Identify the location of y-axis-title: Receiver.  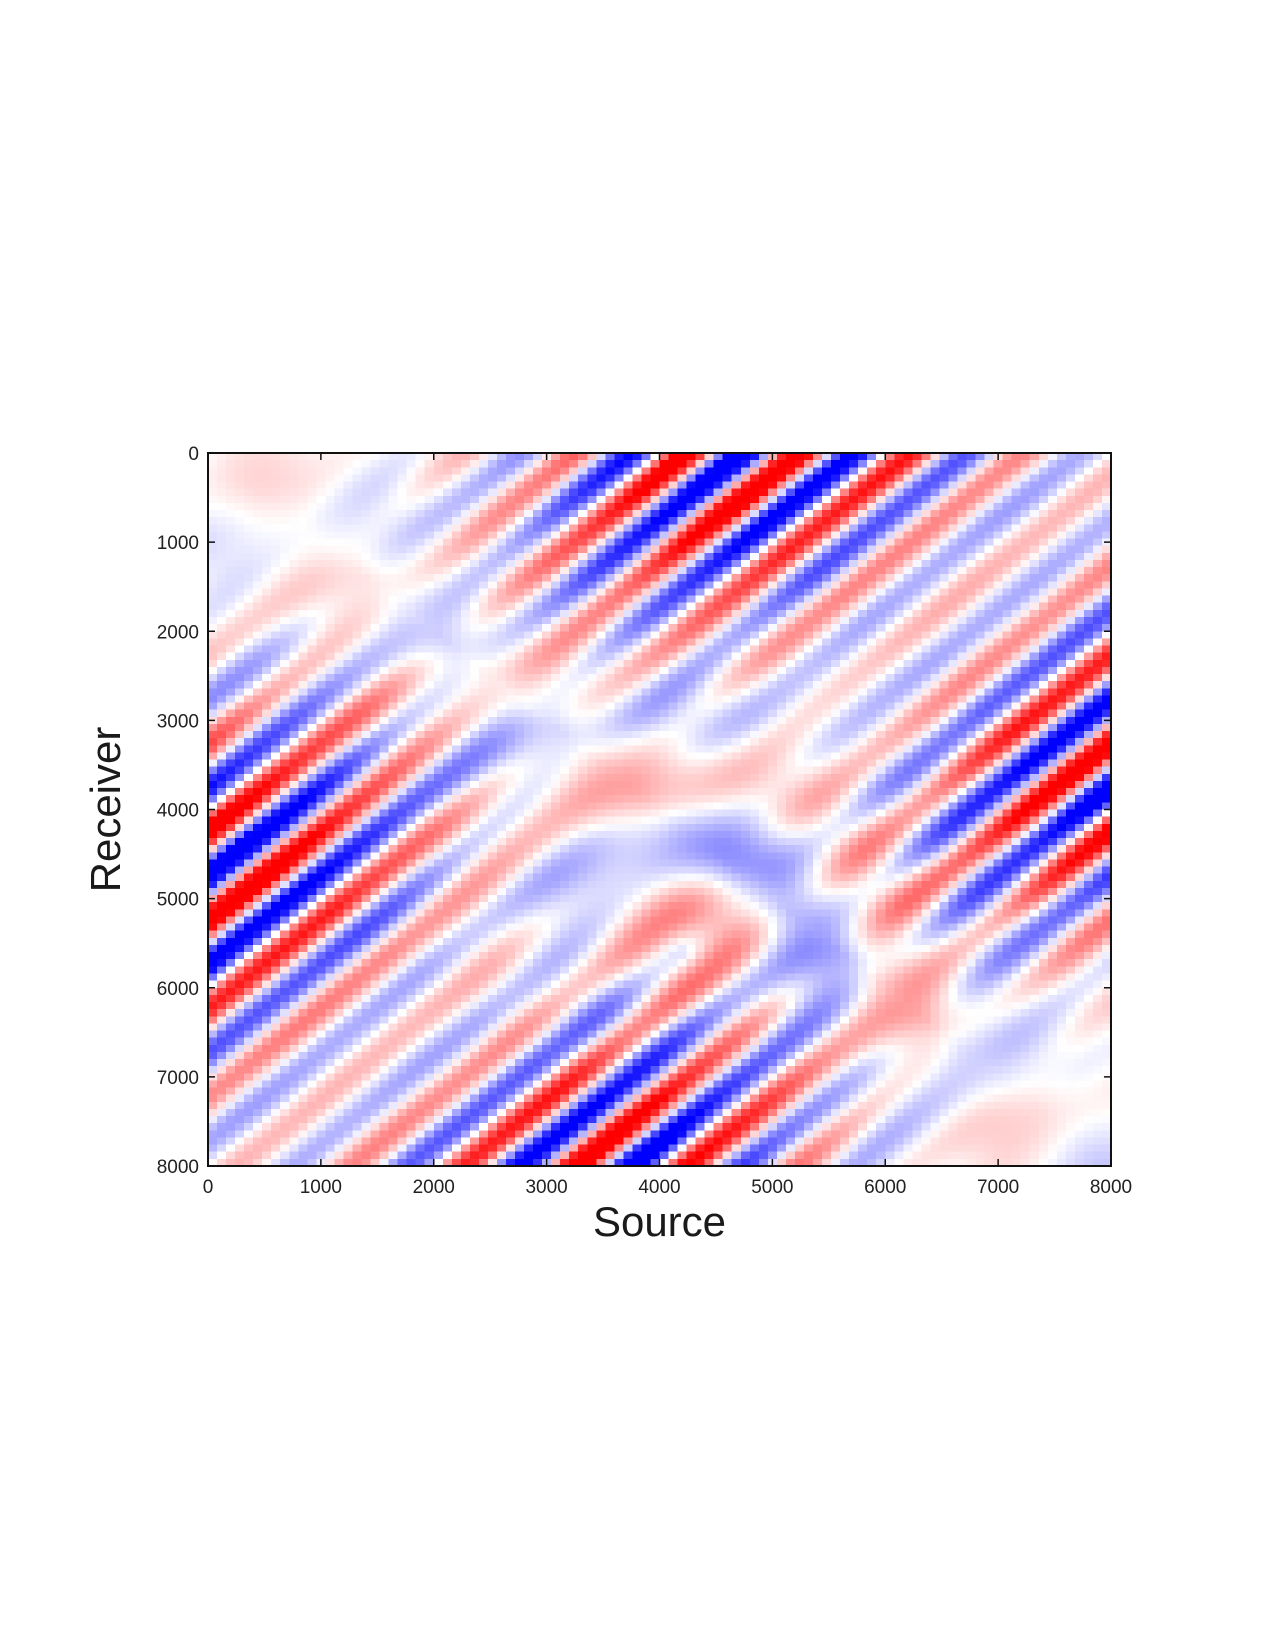
(105, 810).